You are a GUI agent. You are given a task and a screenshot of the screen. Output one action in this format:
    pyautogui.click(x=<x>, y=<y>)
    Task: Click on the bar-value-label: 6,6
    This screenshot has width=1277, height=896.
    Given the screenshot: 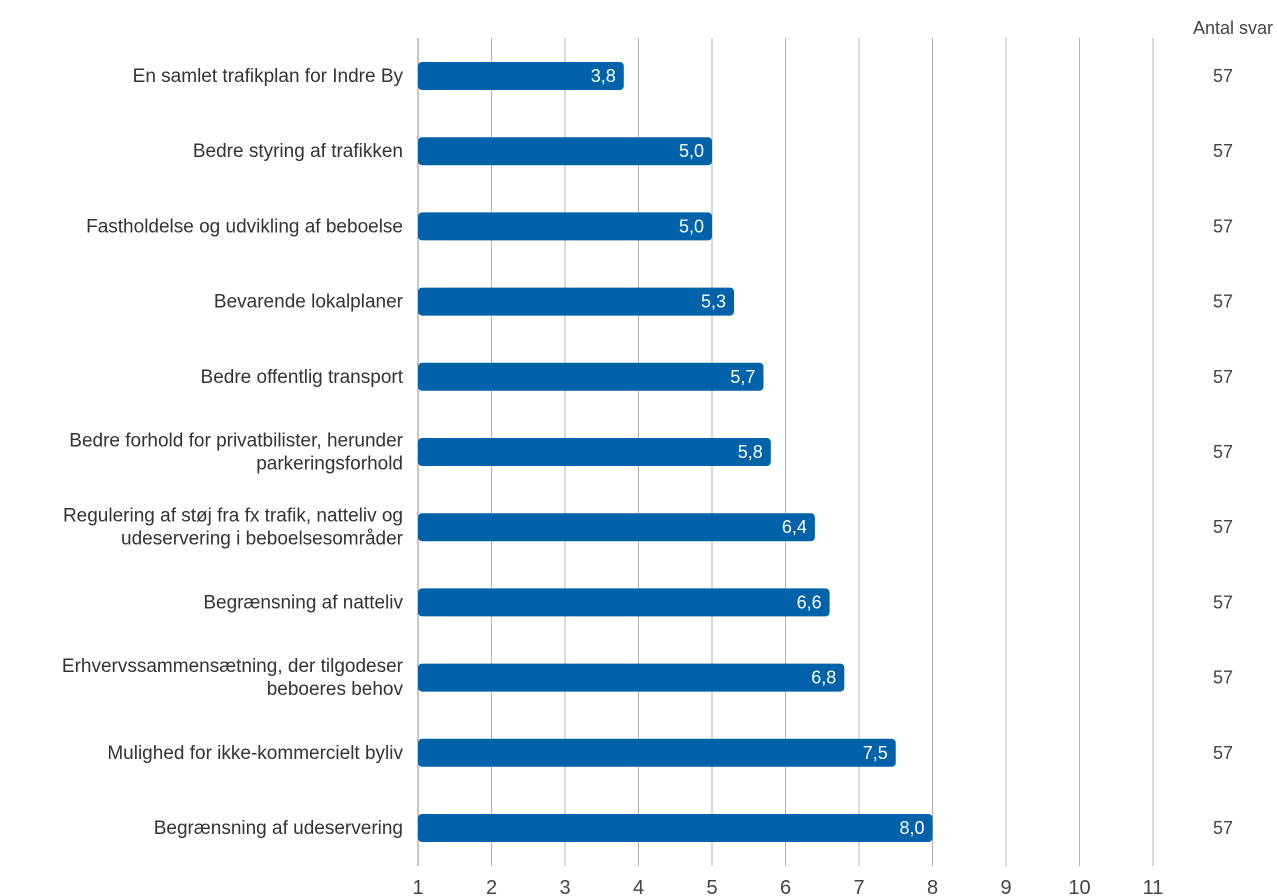 What is the action you would take?
    pyautogui.click(x=809, y=602)
    